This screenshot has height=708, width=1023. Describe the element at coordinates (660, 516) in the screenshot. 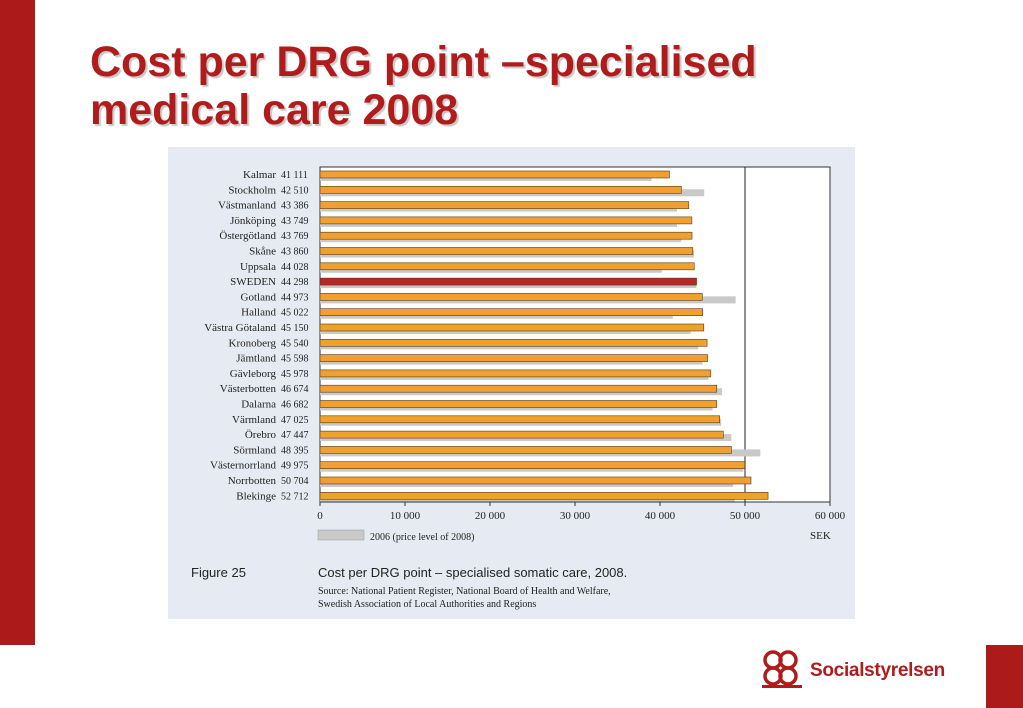

I see `x-tick-label: 40 000` at that location.